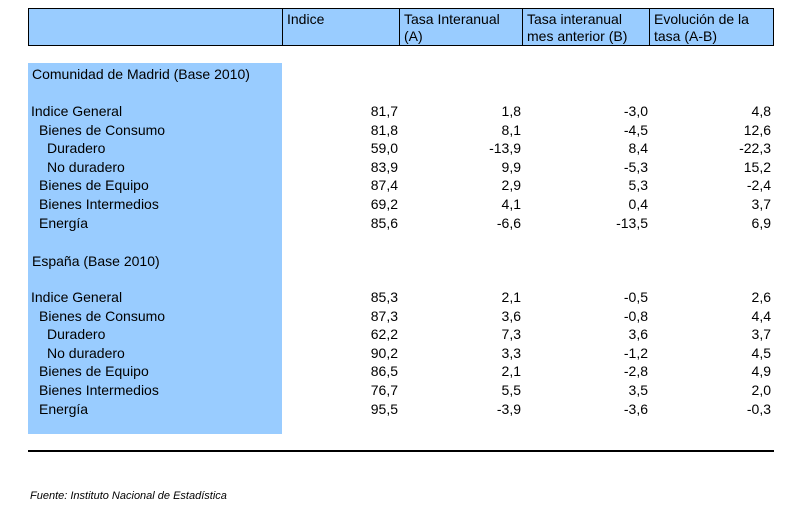 This screenshot has width=810, height=525. What do you see at coordinates (701, 19) in the screenshot?
I see `header-line: Evolución de la` at bounding box center [701, 19].